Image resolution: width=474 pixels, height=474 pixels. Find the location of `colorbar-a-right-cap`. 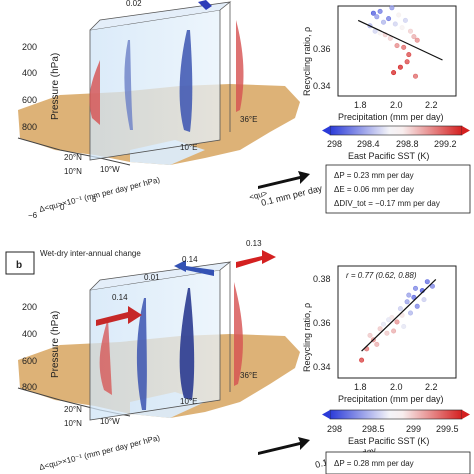

colorbar-a-right-cap is located at coordinates (466, 130).